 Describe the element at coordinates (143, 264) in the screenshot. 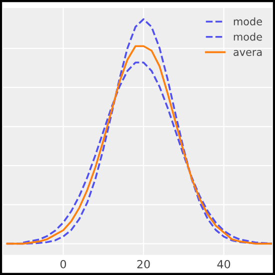

I see `x-tick-label: 20` at that location.